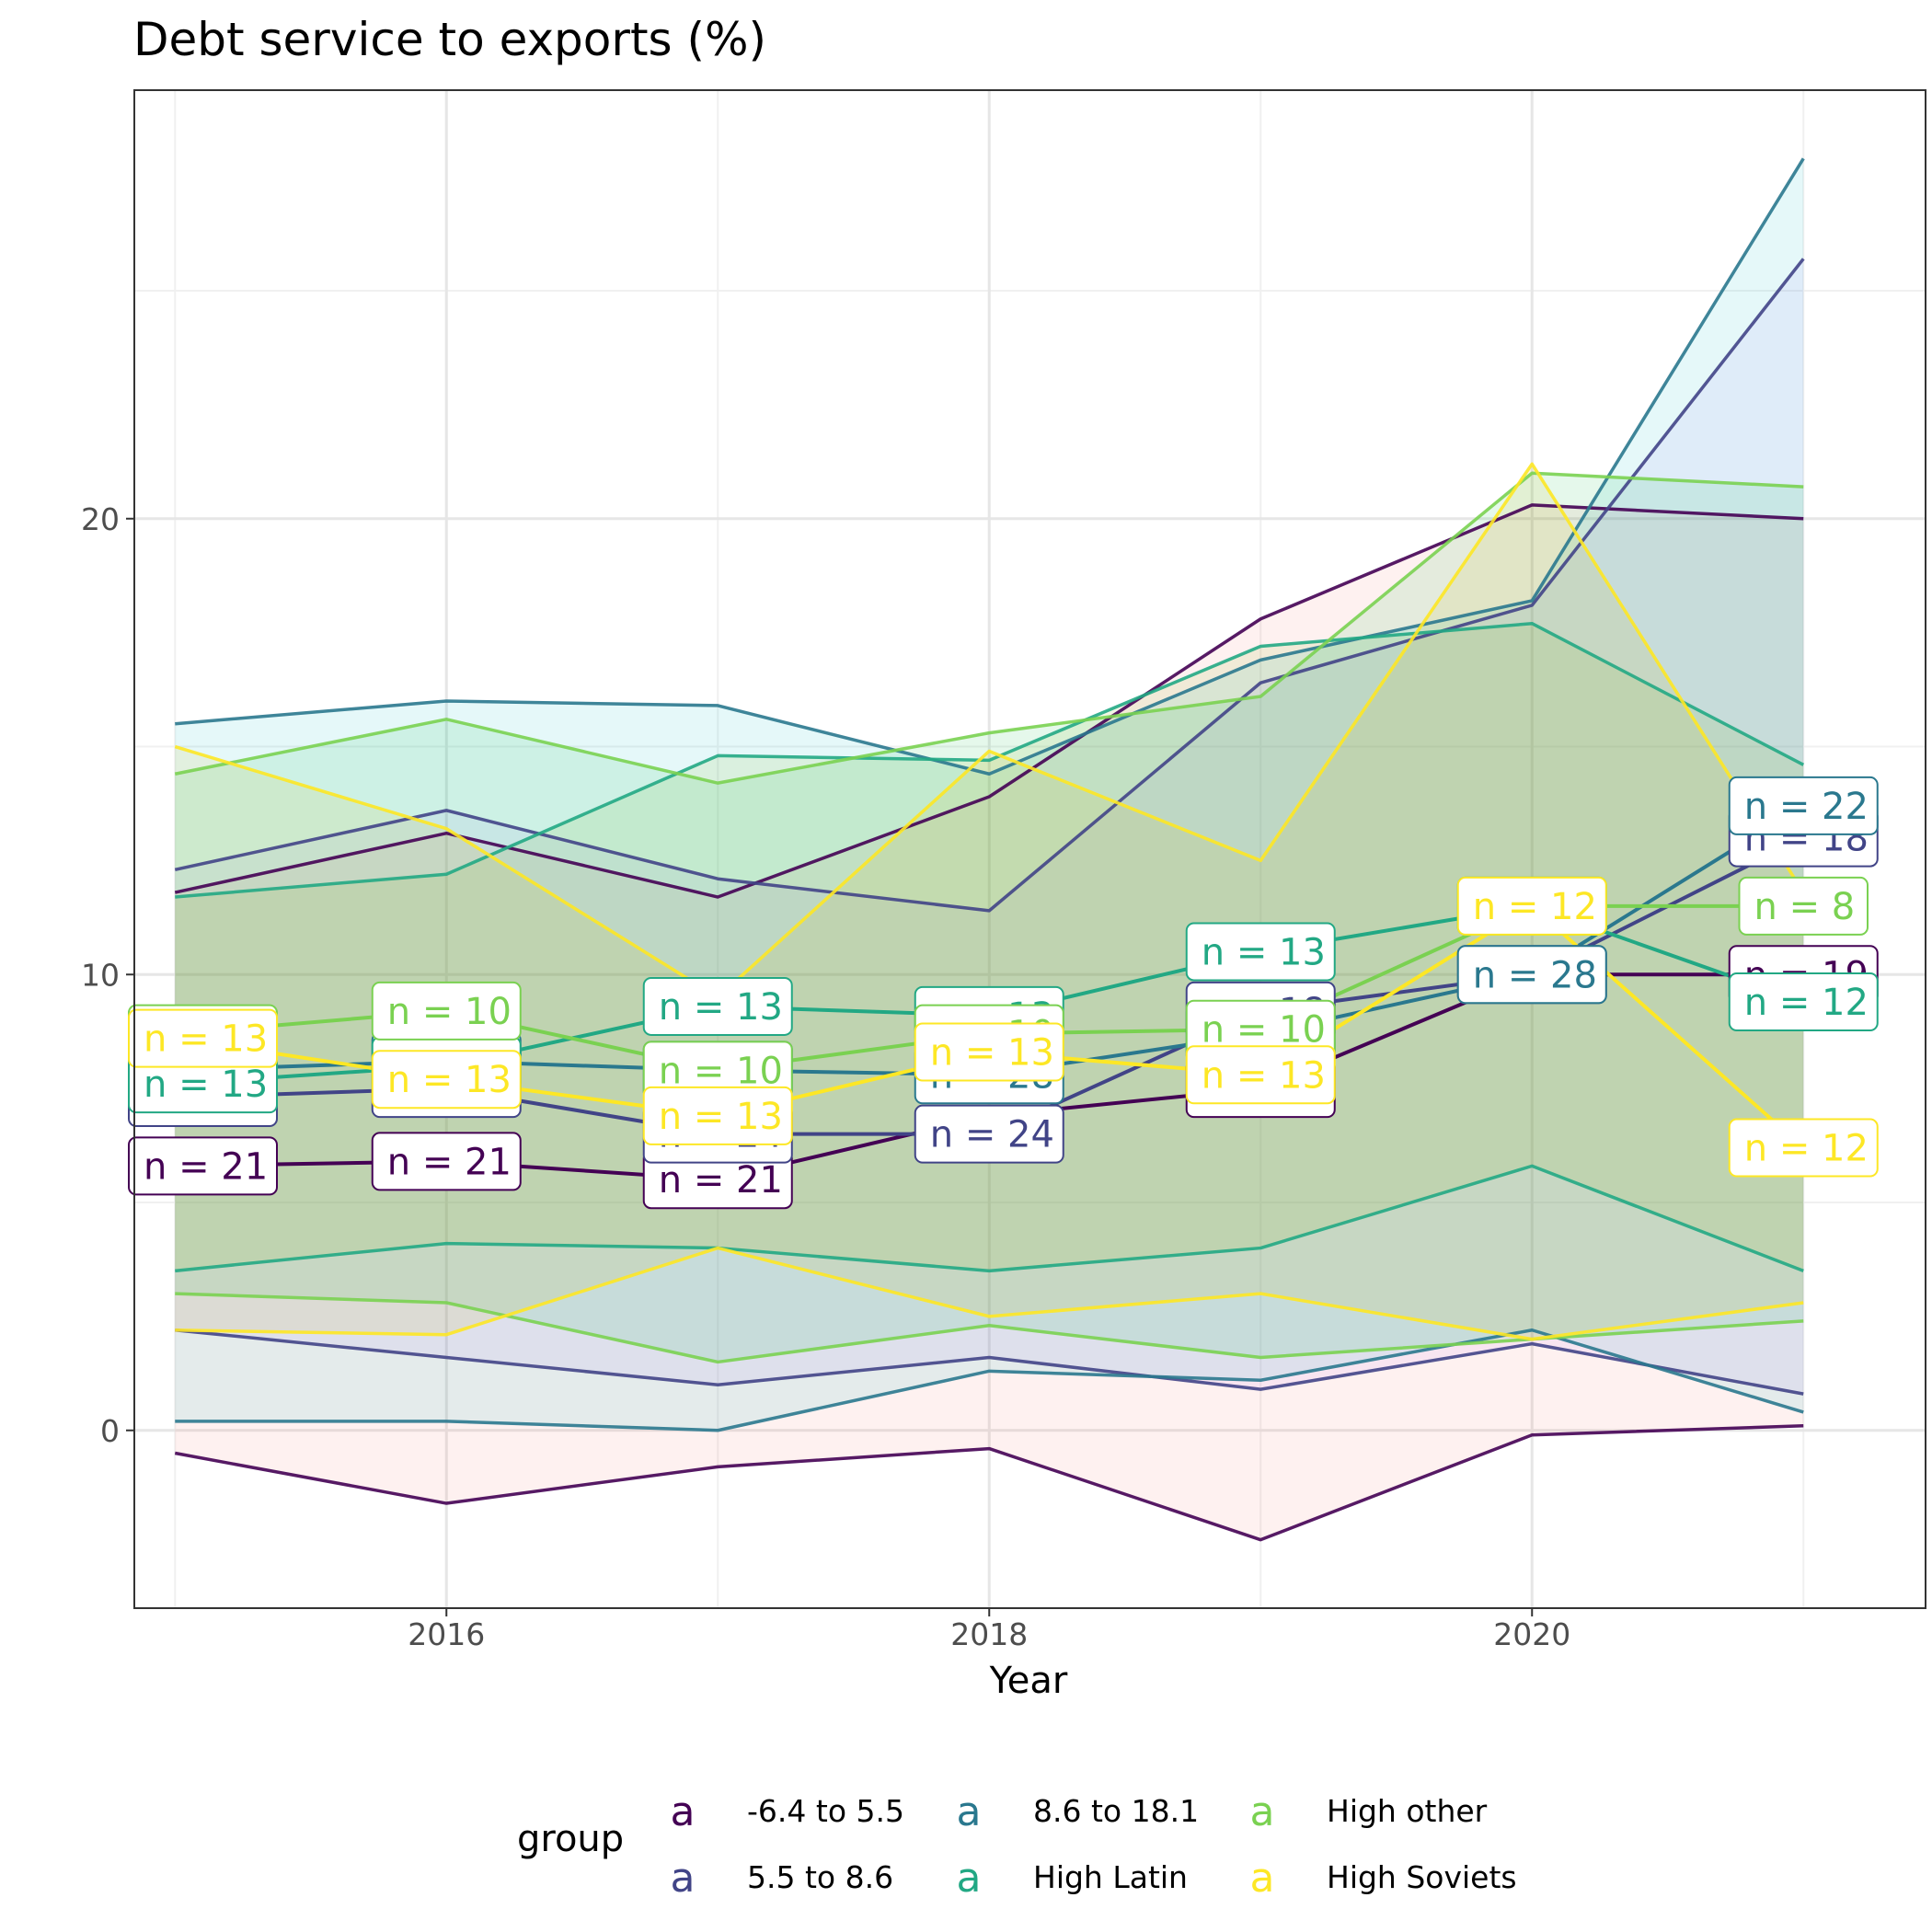 This screenshot has height=1932, width=1932. Describe the element at coordinates (110, 1431) in the screenshot. I see `y-tick-label: 0` at that location.